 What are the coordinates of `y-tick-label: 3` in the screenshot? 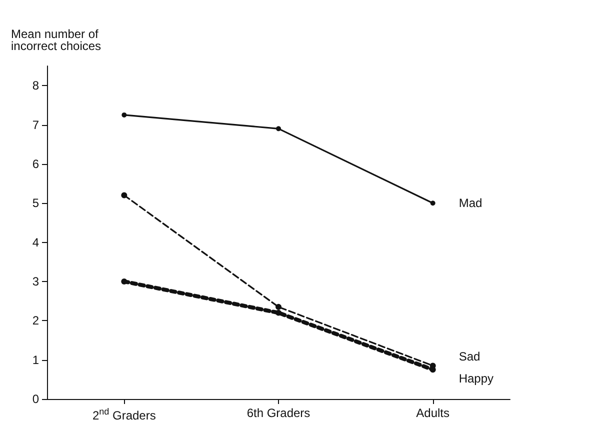 It's located at (36, 281).